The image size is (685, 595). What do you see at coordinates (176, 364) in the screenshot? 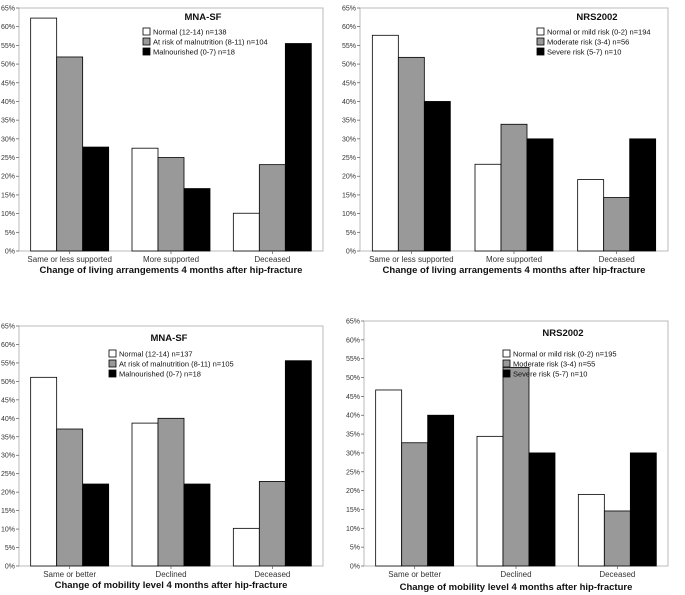
I see `legend-label: At risk of malnutrition (8-11) n=105` at bounding box center [176, 364].